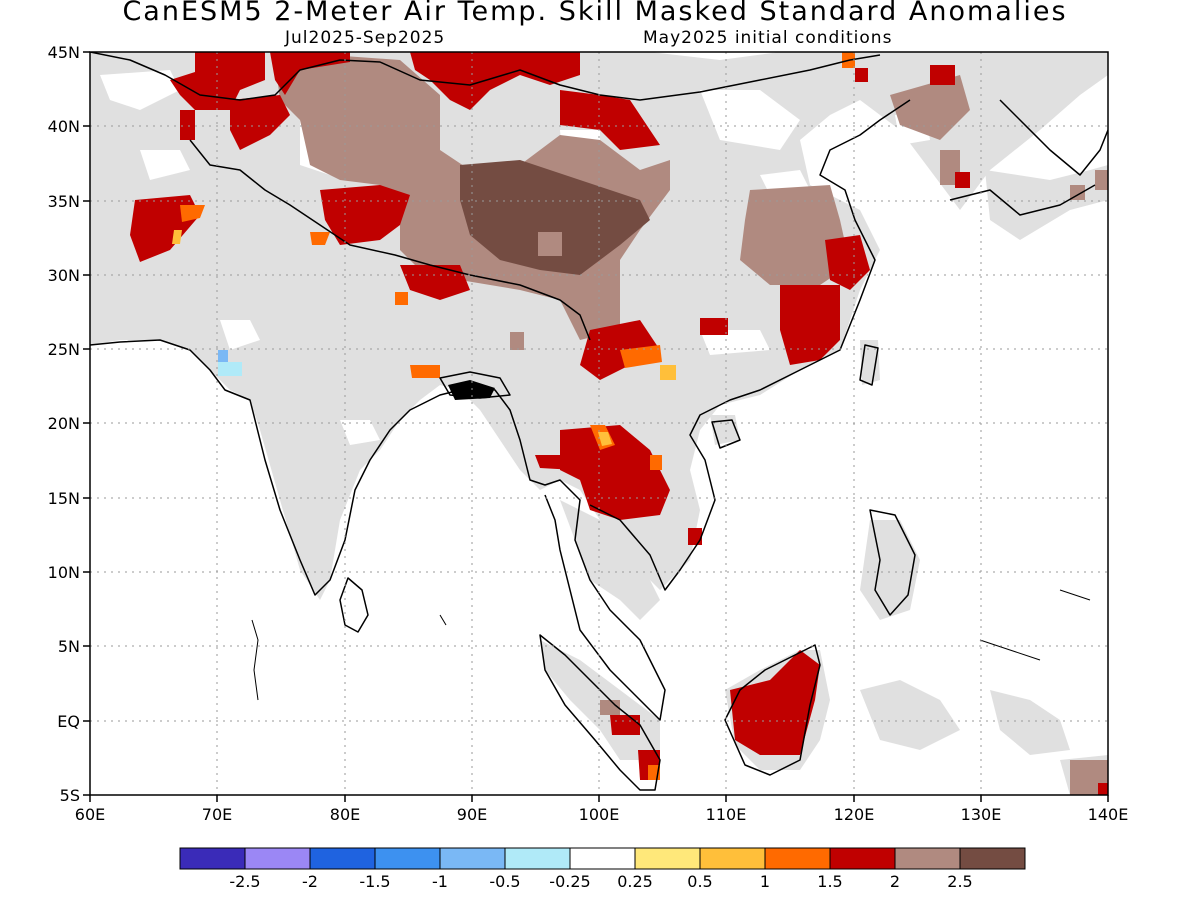 The height and width of the screenshot is (900, 1200). What do you see at coordinates (70, 795) in the screenshot?
I see `lat-label: 5S` at bounding box center [70, 795].